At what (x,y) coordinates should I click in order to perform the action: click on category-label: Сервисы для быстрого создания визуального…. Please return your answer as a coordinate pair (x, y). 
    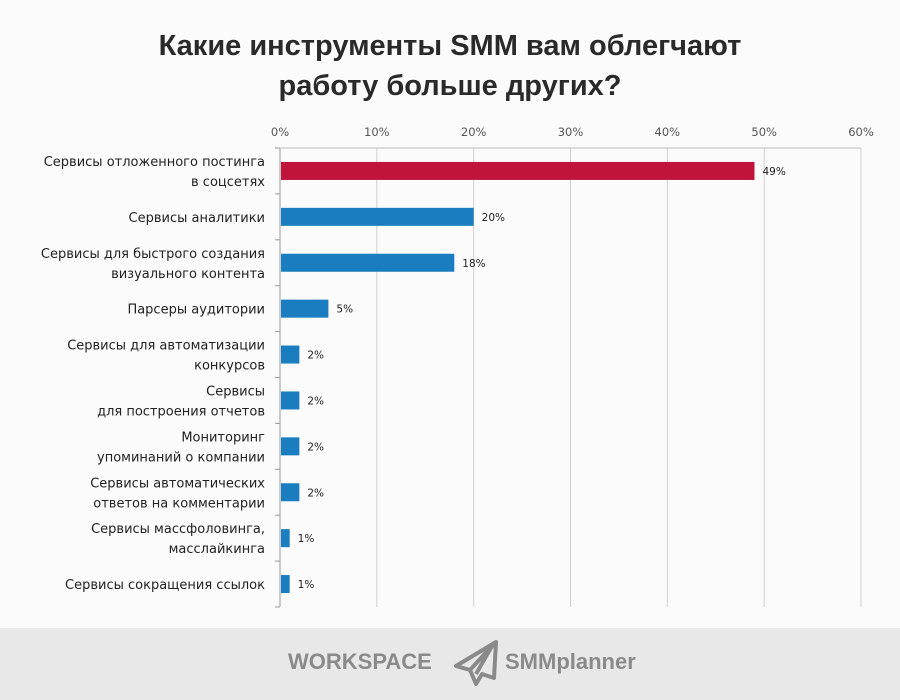
    Looking at the image, I should click on (153, 264).